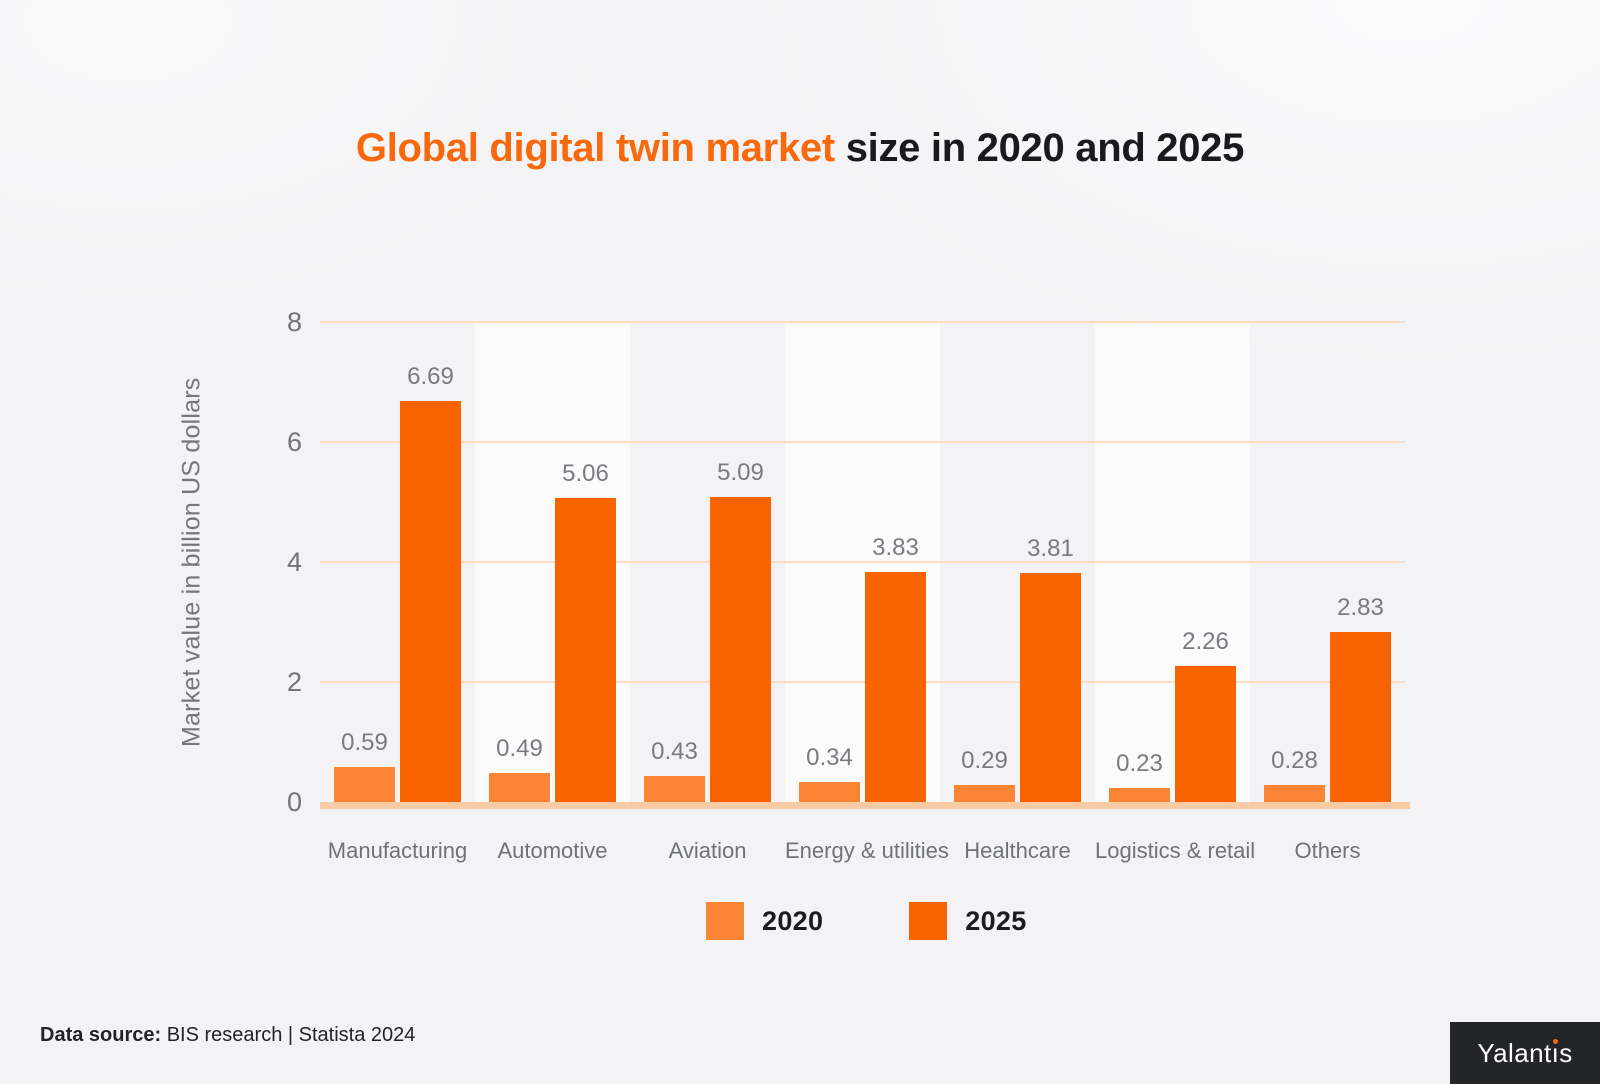 The width and height of the screenshot is (1600, 1084). Describe the element at coordinates (1139, 795) in the screenshot. I see `bar-2020-logistics-retail` at that location.